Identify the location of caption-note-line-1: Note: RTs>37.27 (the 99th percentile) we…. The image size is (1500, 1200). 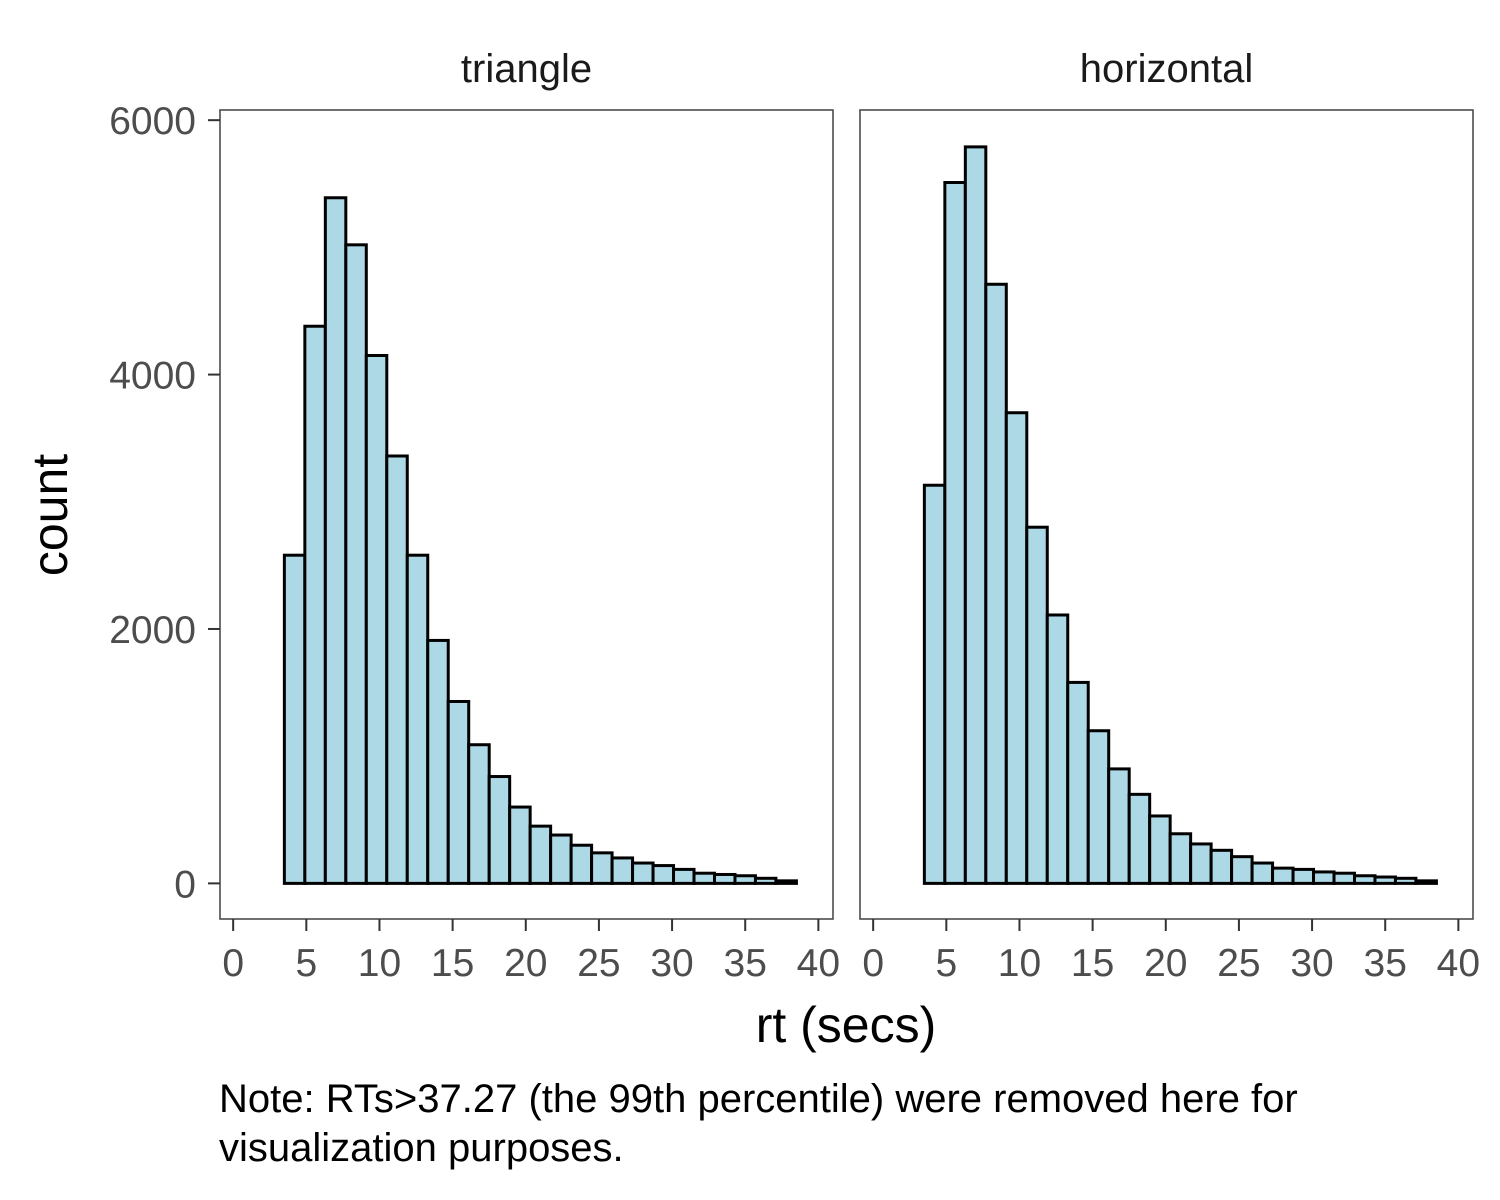
(758, 1099).